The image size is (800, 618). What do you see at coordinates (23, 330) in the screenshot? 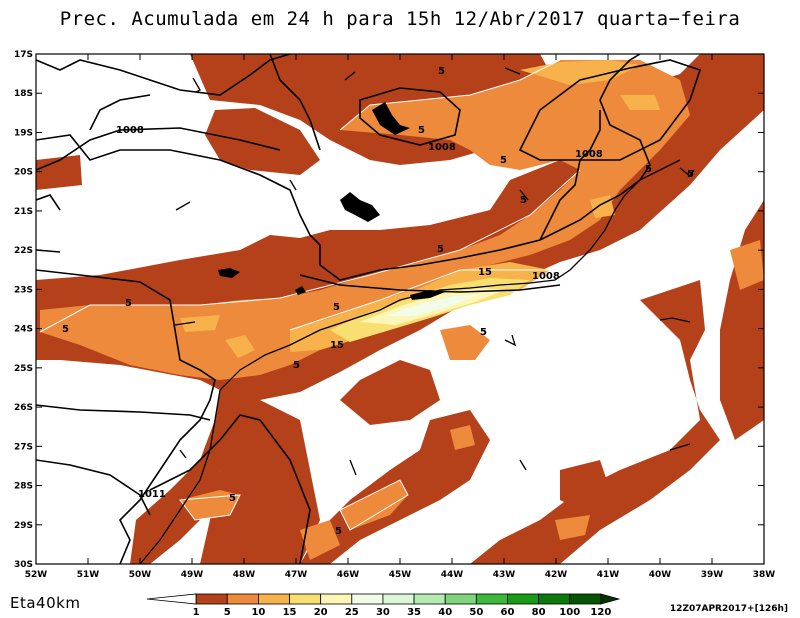
I see `lat-tick-label: 24S` at bounding box center [23, 330].